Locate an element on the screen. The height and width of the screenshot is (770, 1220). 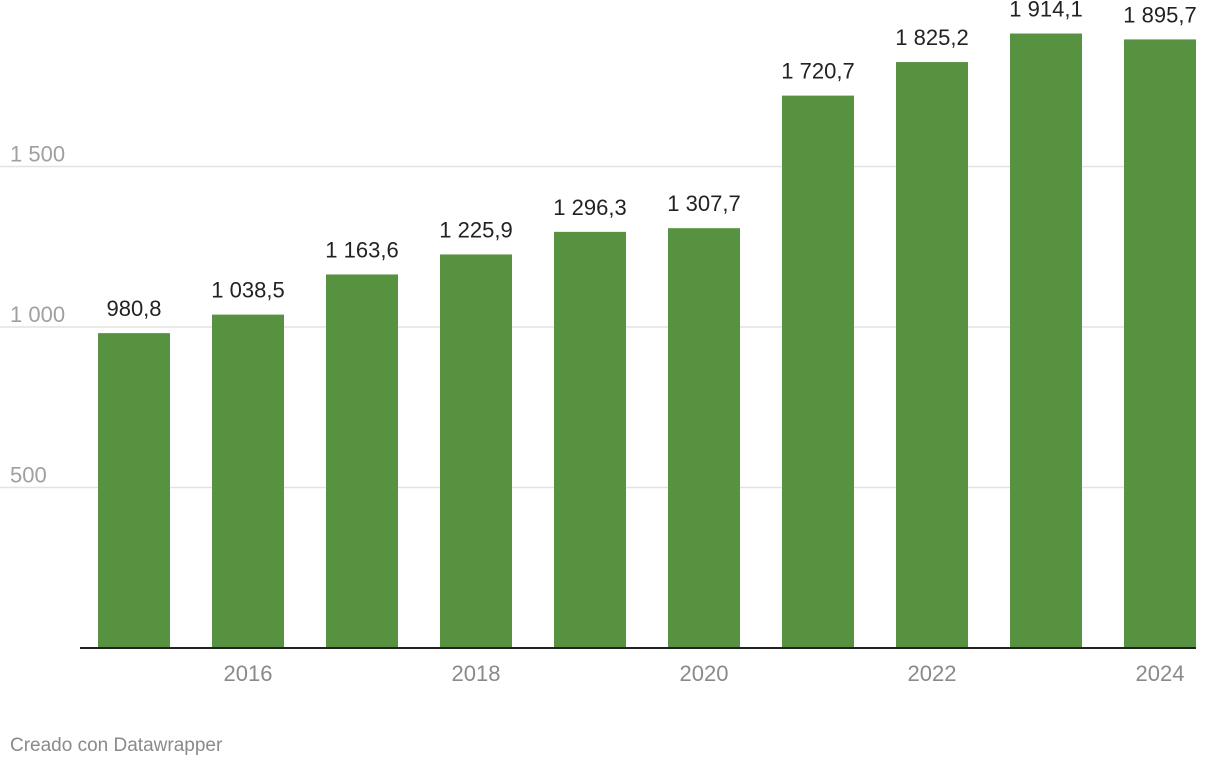
data-label: 1 895,7 is located at coordinates (1159, 14).